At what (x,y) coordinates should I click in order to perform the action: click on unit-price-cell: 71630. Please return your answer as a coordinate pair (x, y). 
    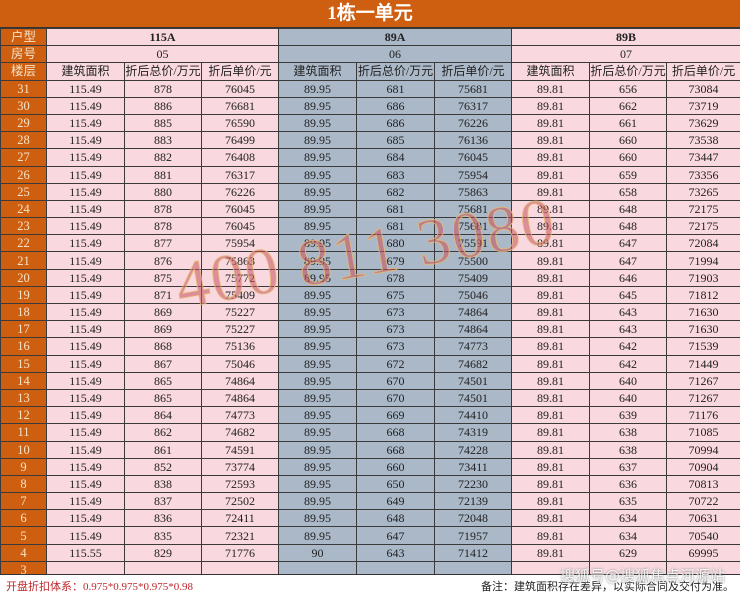
    Looking at the image, I should click on (703, 329).